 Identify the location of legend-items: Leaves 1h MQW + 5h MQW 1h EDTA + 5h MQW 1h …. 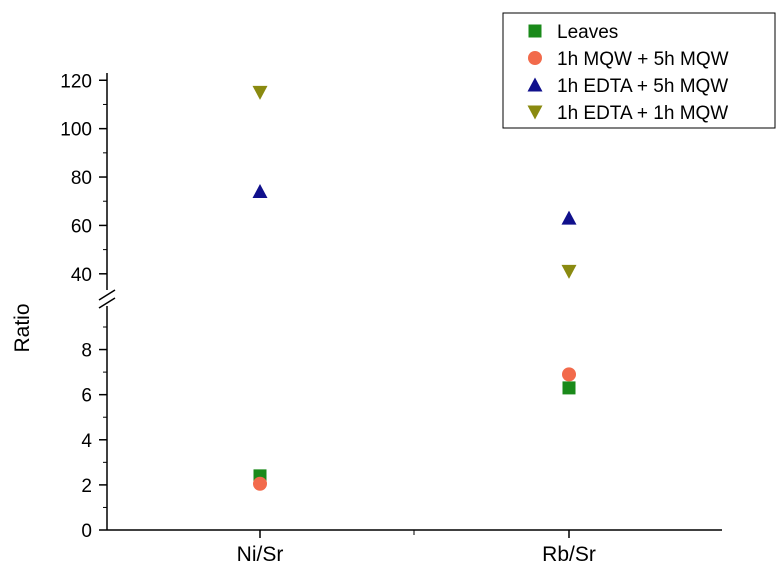
(628, 73).